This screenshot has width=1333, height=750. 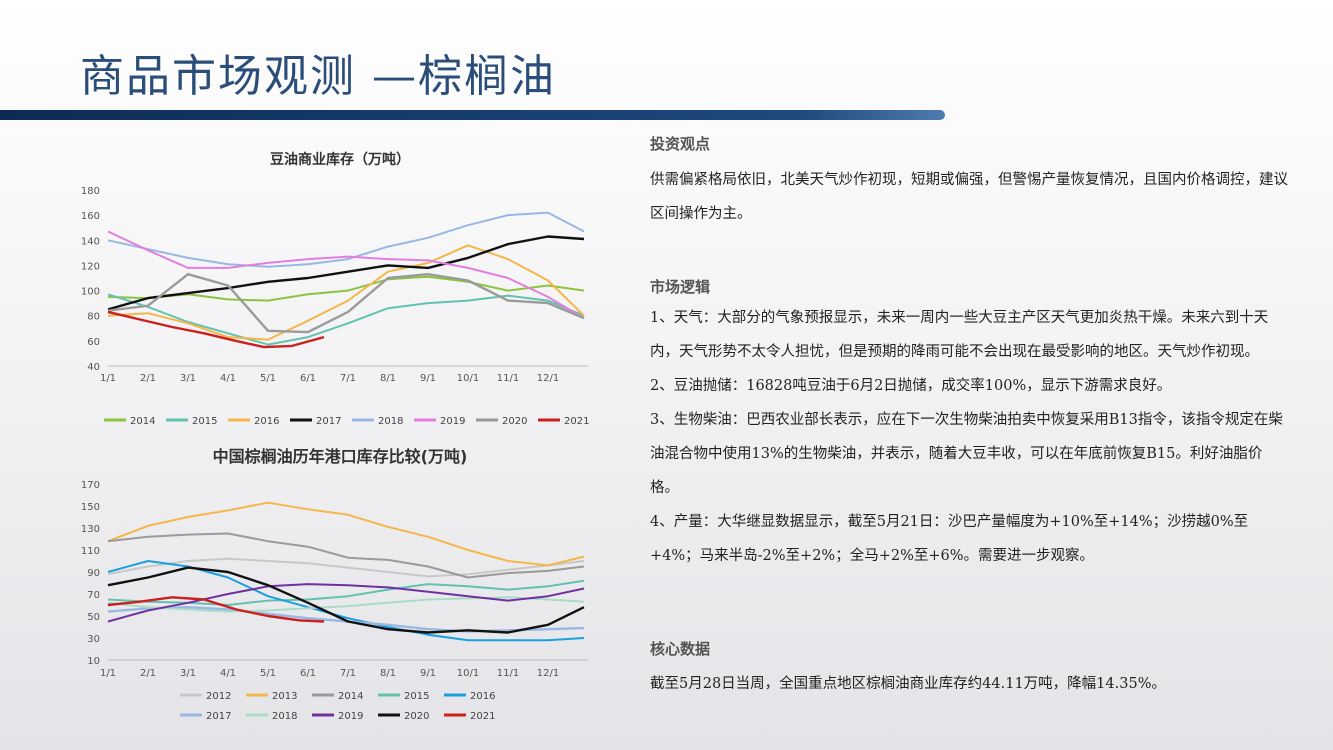 I want to click on y-tick-label: 70, so click(x=93, y=595).